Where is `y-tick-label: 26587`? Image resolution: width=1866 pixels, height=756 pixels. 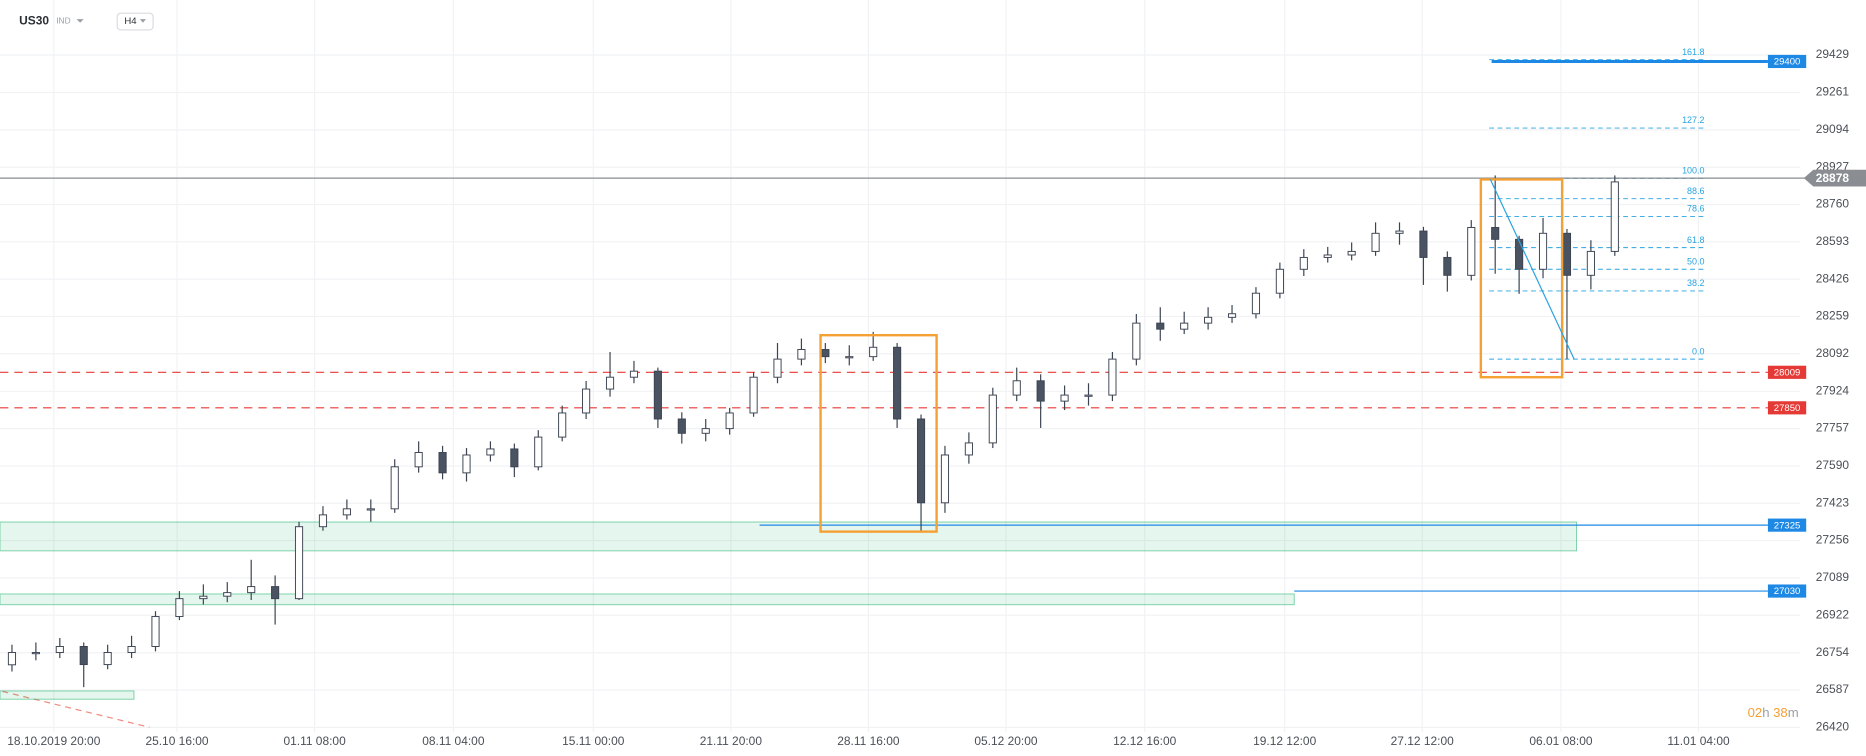
y-tick-label: 26587 is located at coordinates (1833, 689).